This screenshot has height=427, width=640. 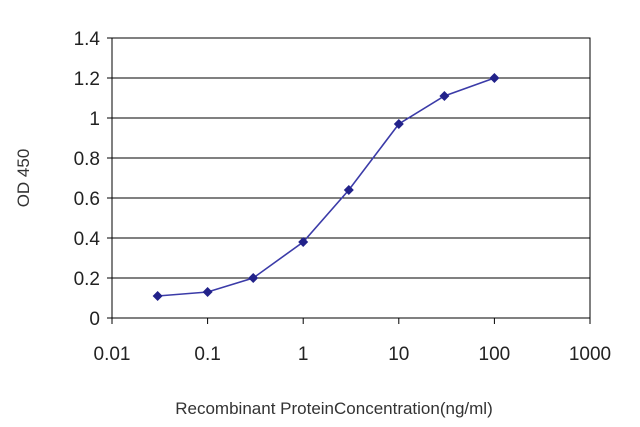 I want to click on x-tick-label-3: 10, so click(x=398, y=354).